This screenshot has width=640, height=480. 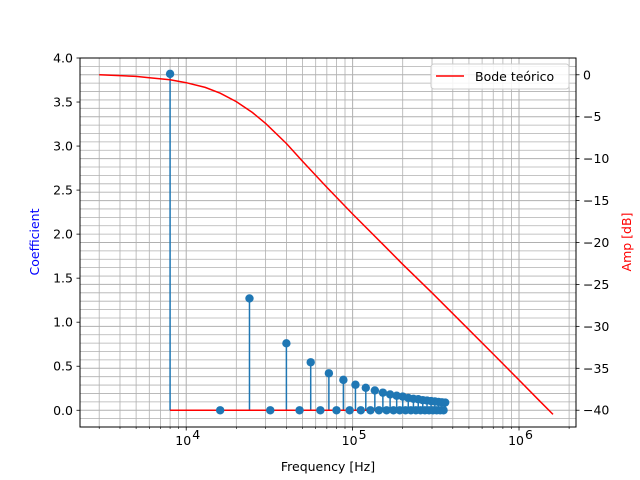 What do you see at coordinates (63, 190) in the screenshot?
I see `y-left-tick-label: 2.5` at bounding box center [63, 190].